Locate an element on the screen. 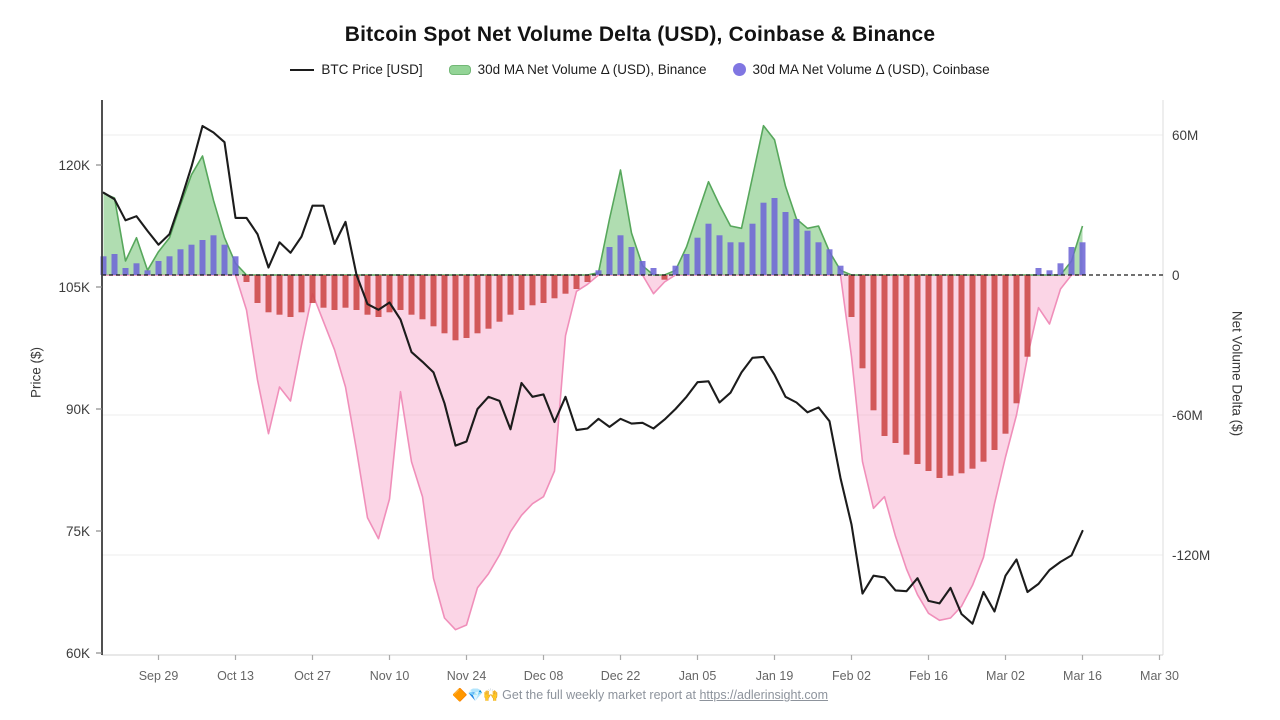 This screenshot has width=1280, height=720. left-axis-tick-label: 75K is located at coordinates (78, 531).